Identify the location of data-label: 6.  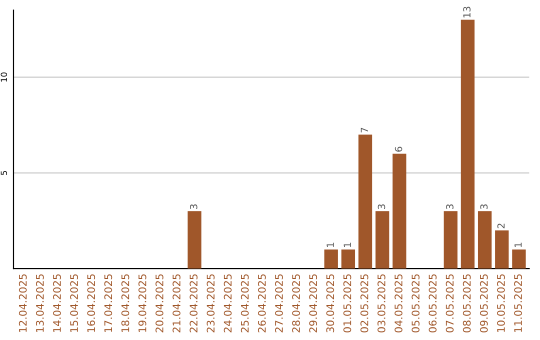
(398, 149).